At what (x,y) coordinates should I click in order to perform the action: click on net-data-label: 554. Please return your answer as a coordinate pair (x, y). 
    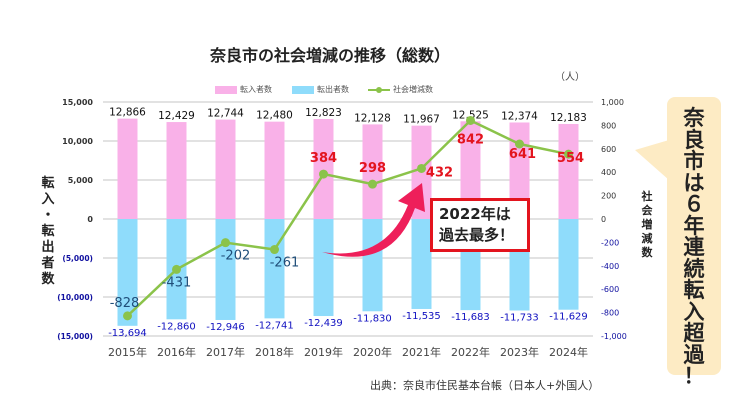
    Looking at the image, I should click on (570, 158).